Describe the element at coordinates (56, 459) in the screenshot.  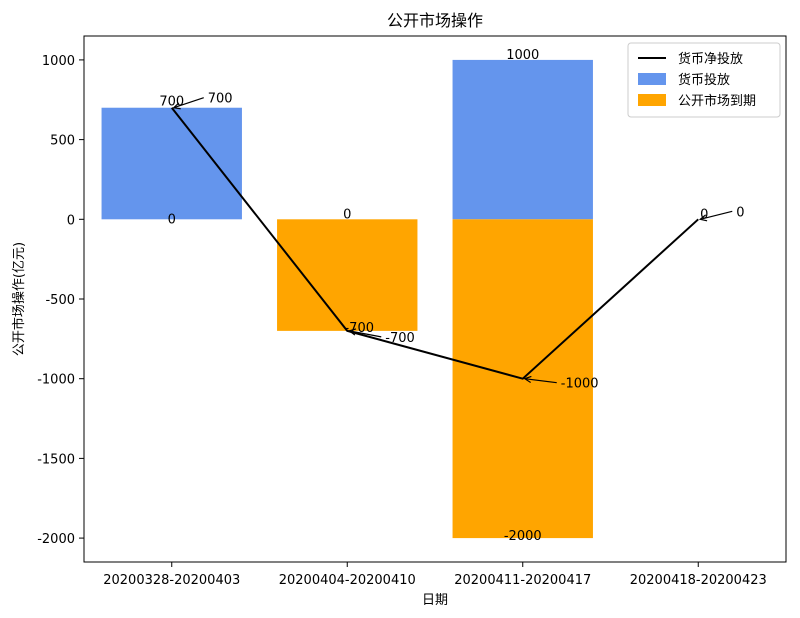
I see `y-tick-label-5: -1500` at that location.